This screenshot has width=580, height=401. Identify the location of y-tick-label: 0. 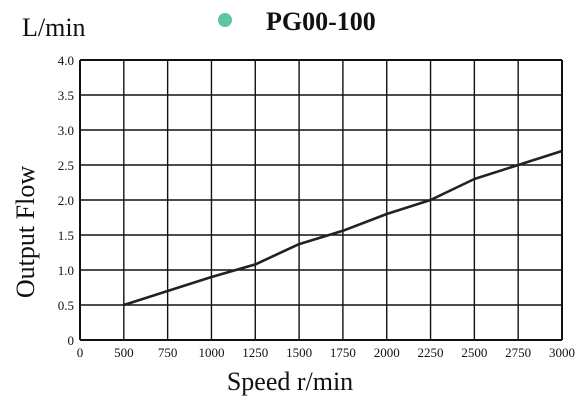
(71, 340).